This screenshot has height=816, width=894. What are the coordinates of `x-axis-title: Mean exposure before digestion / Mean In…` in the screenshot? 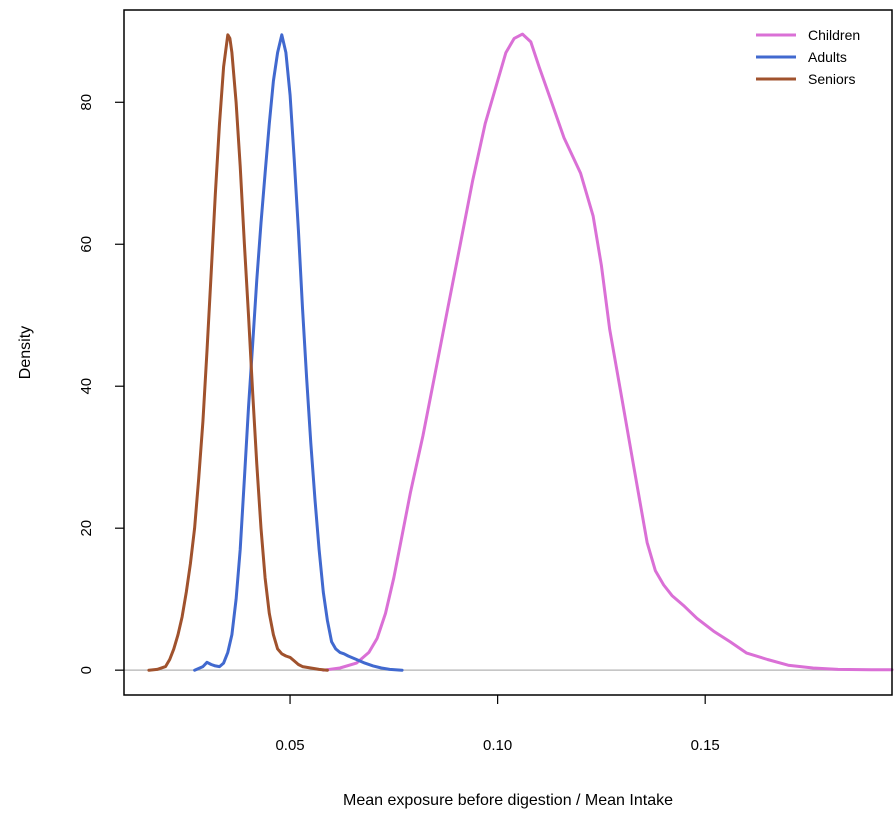 It's located at (508, 800).